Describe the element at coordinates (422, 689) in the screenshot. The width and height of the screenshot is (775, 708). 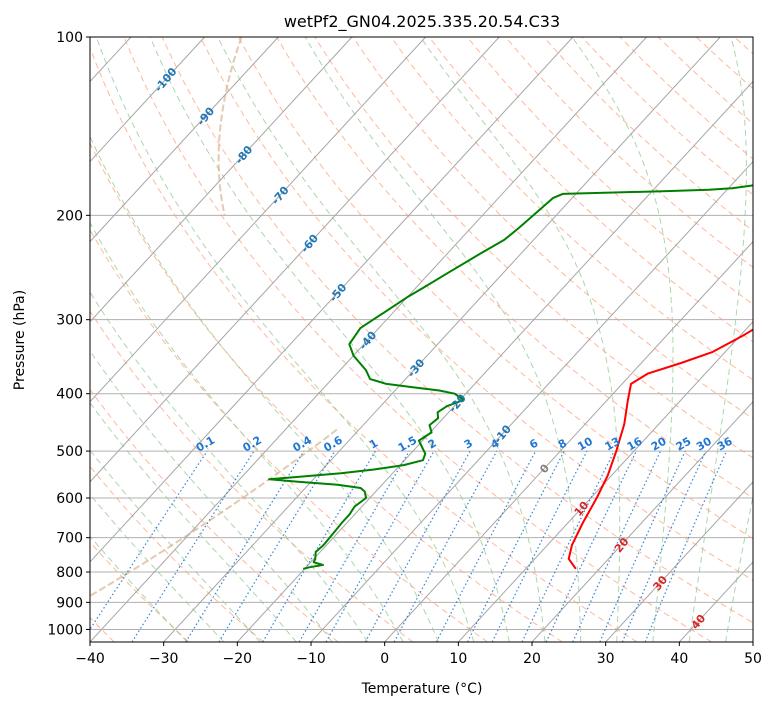
I see `x-axis-label: Temperature (°C)` at that location.